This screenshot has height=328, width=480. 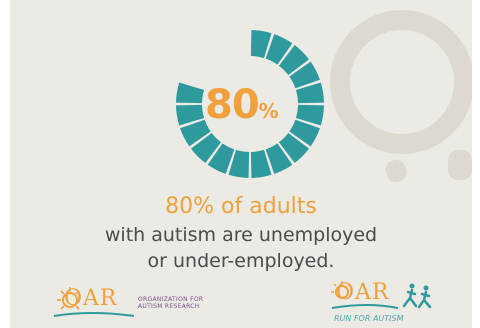 I want to click on oar-logo-organization: OAR ORGANIZATION FOR AUTISM RESEARCH, so click(x=165, y=304).